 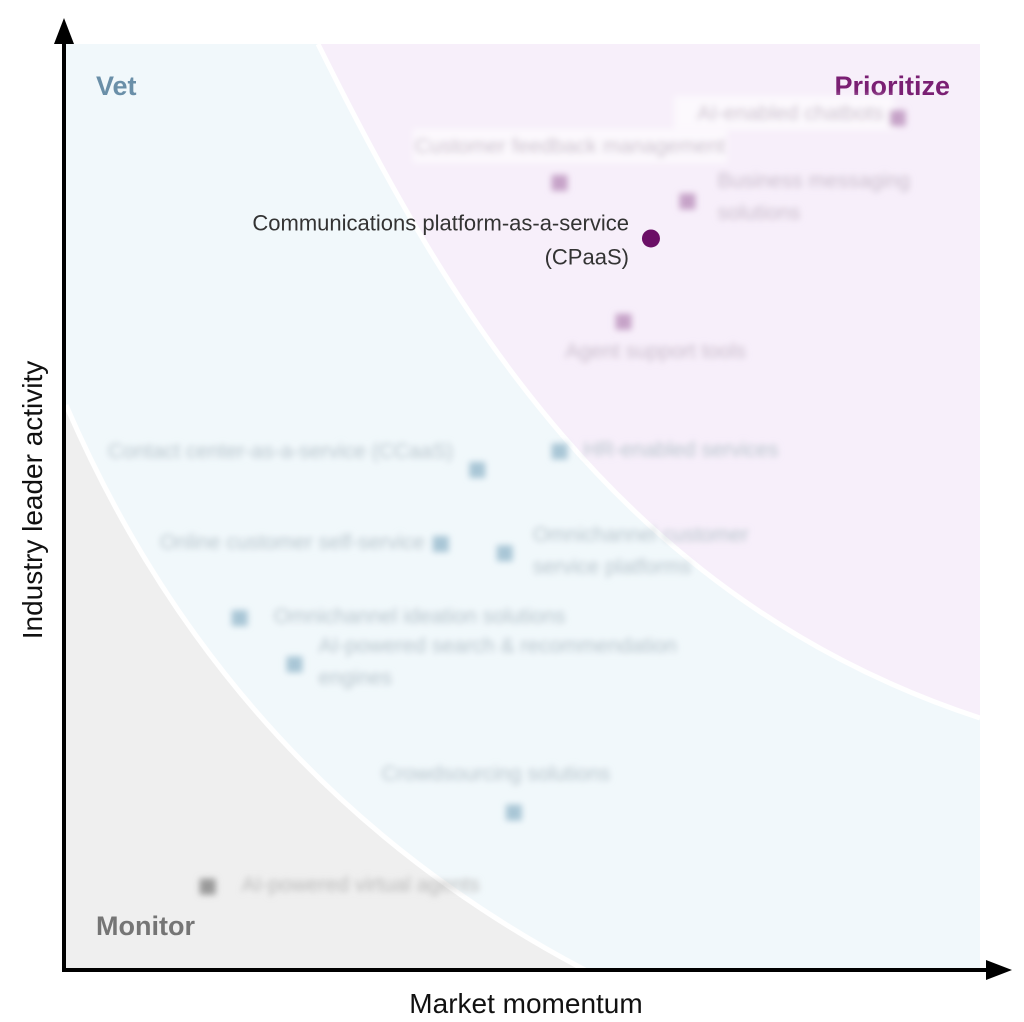 I want to click on zone-label-monitor: Monitor, so click(x=145, y=926).